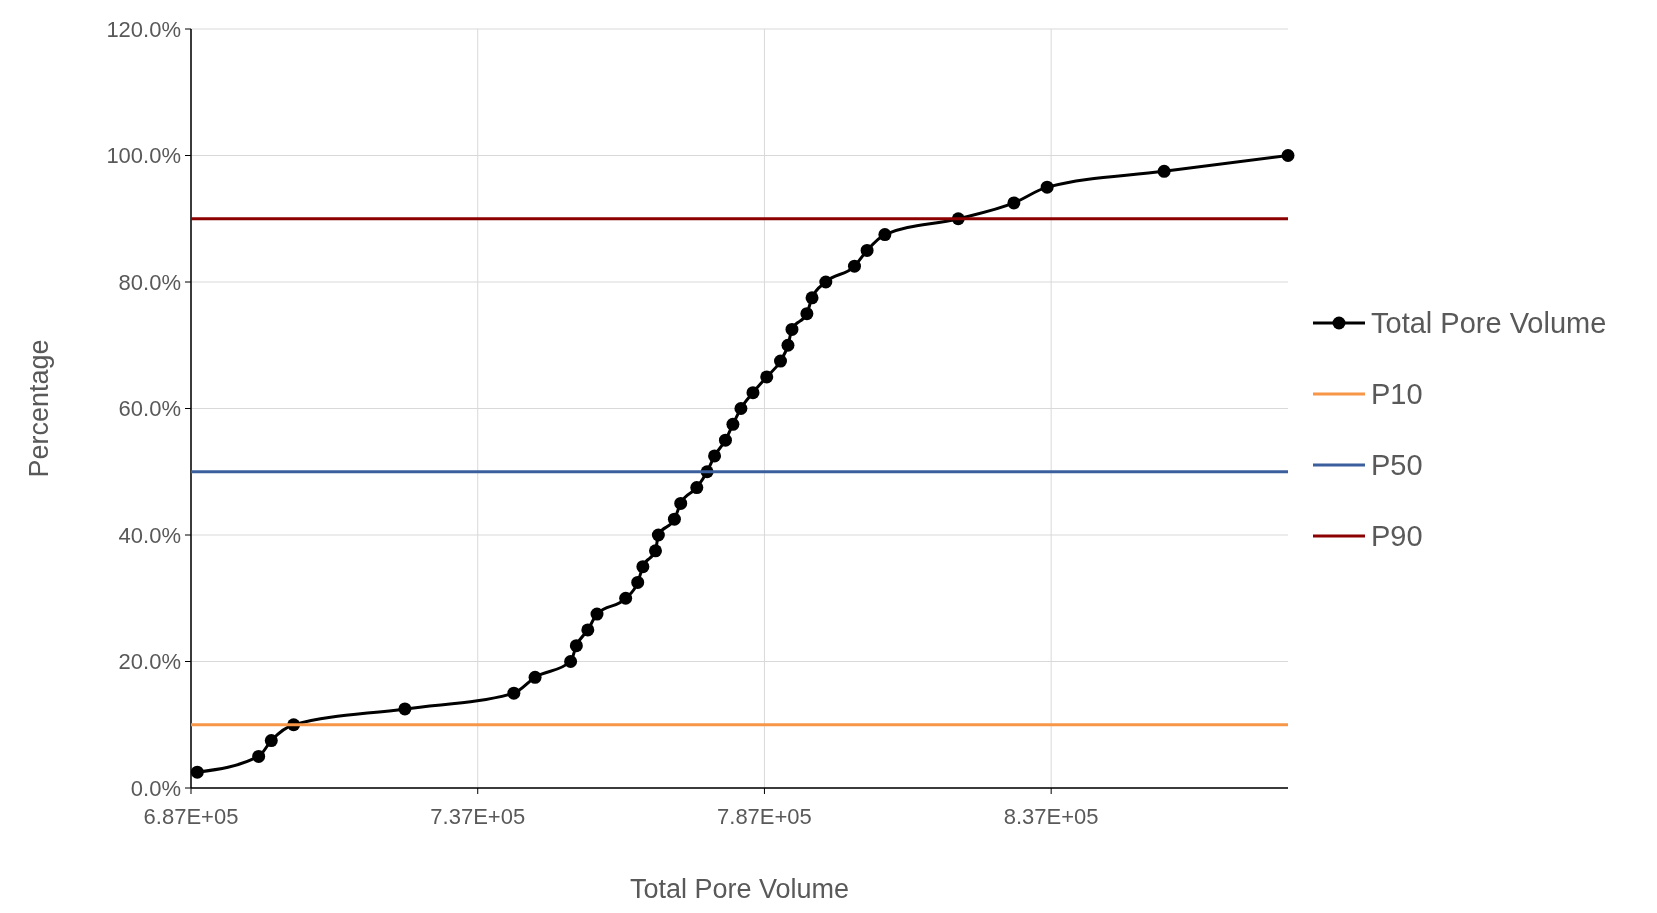 The width and height of the screenshot is (1657, 913). Describe the element at coordinates (1397, 536) in the screenshot. I see `legend-label: P90` at that location.